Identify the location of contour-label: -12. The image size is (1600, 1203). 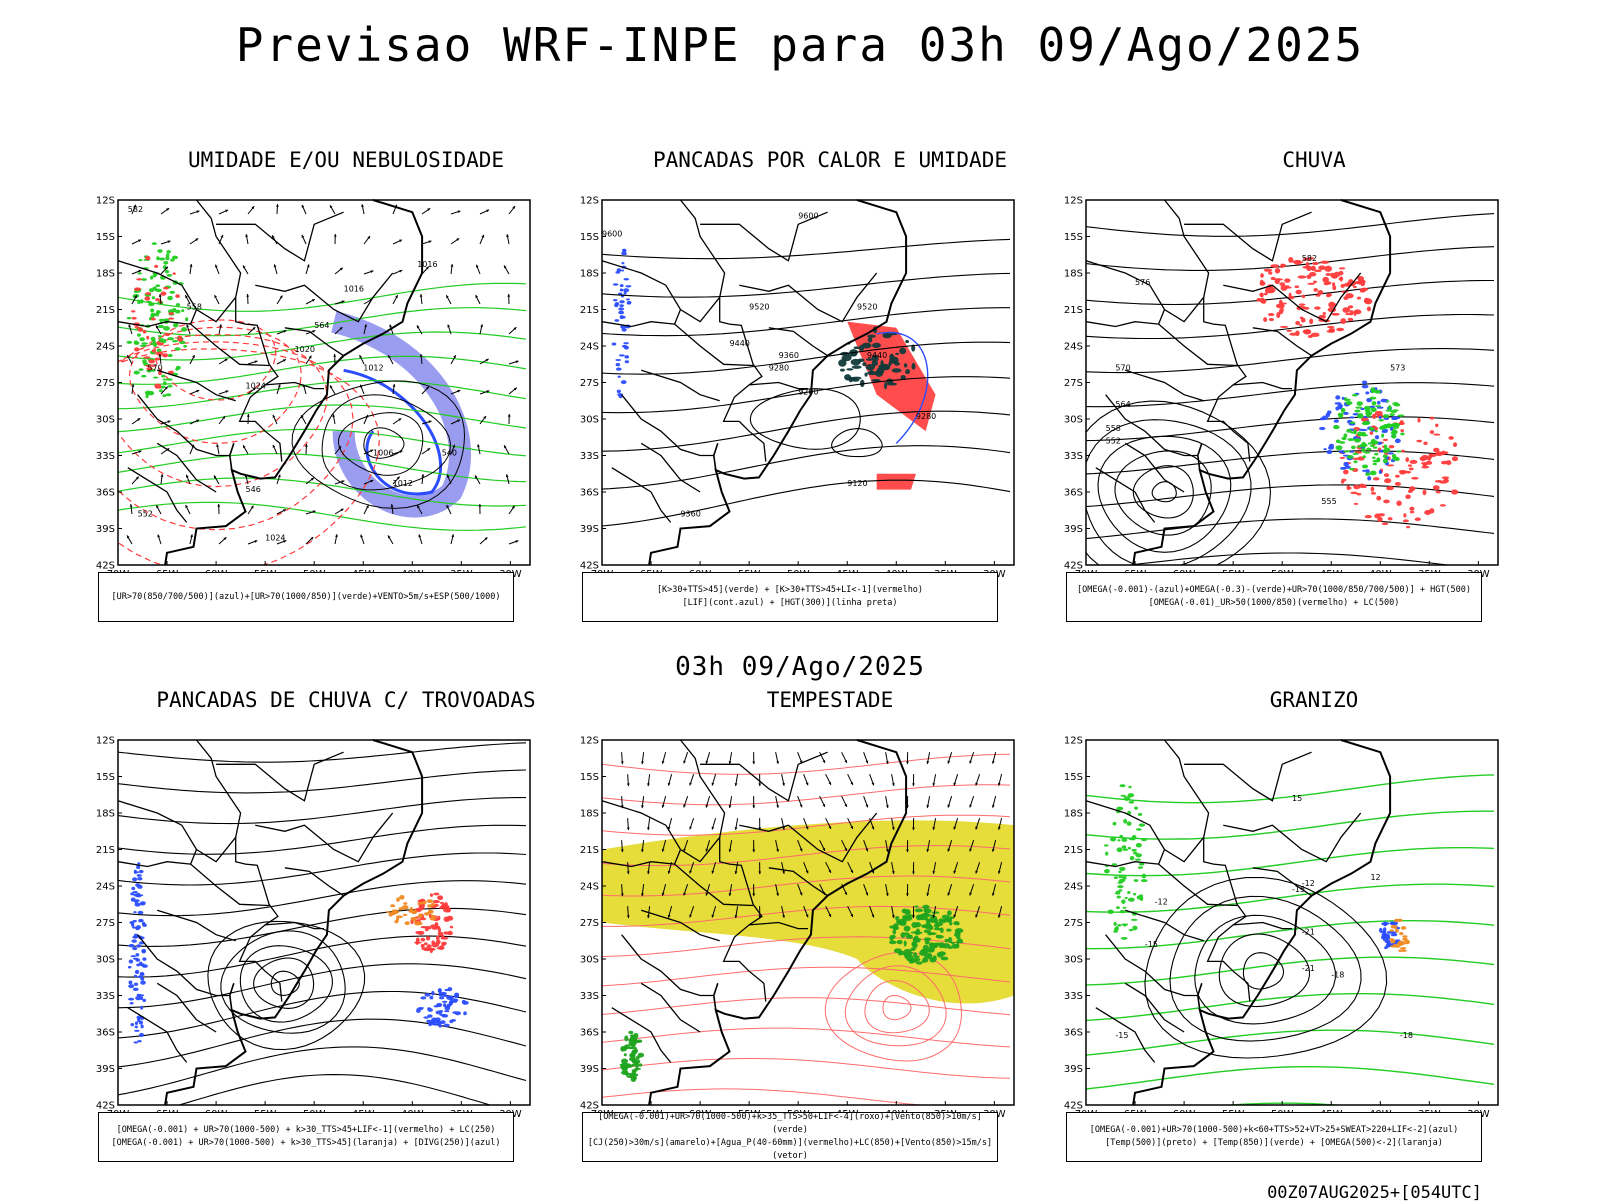
(1308, 883).